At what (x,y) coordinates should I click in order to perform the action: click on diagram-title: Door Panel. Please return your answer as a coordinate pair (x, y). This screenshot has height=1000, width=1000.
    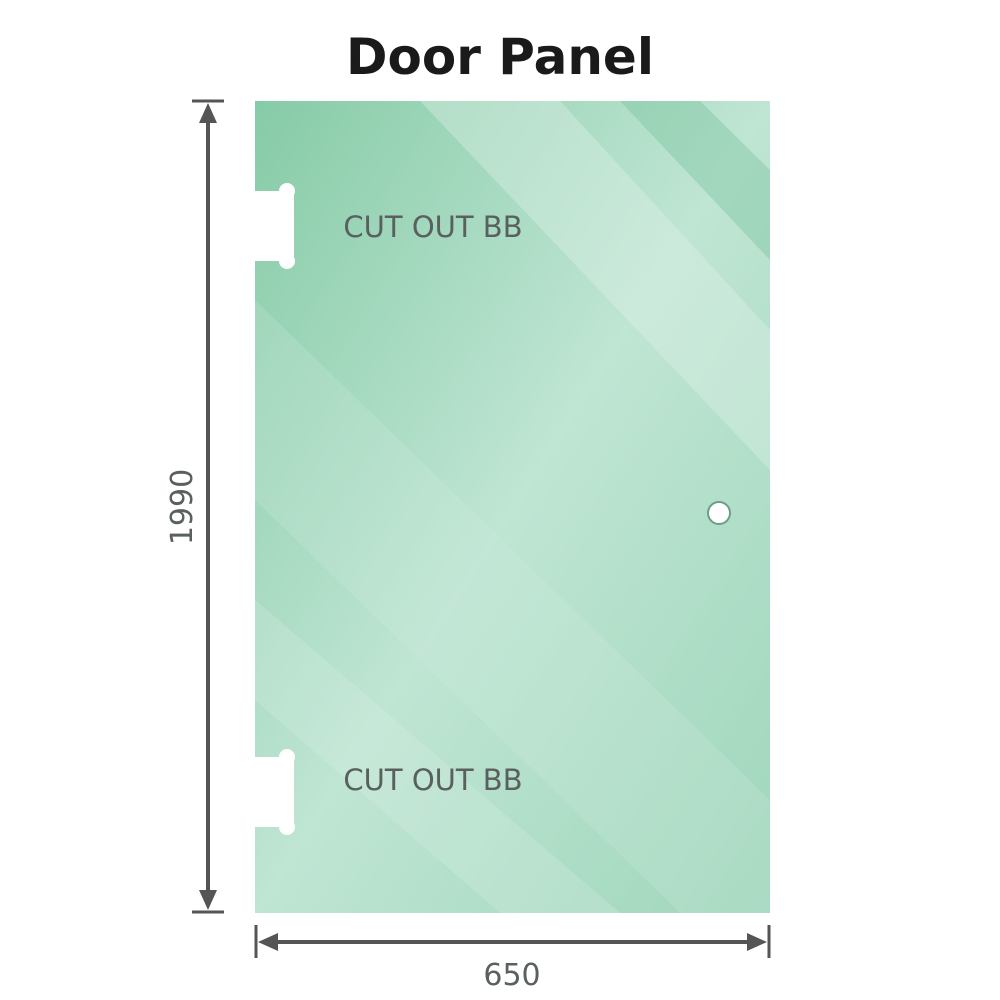
    Looking at the image, I should click on (500, 57).